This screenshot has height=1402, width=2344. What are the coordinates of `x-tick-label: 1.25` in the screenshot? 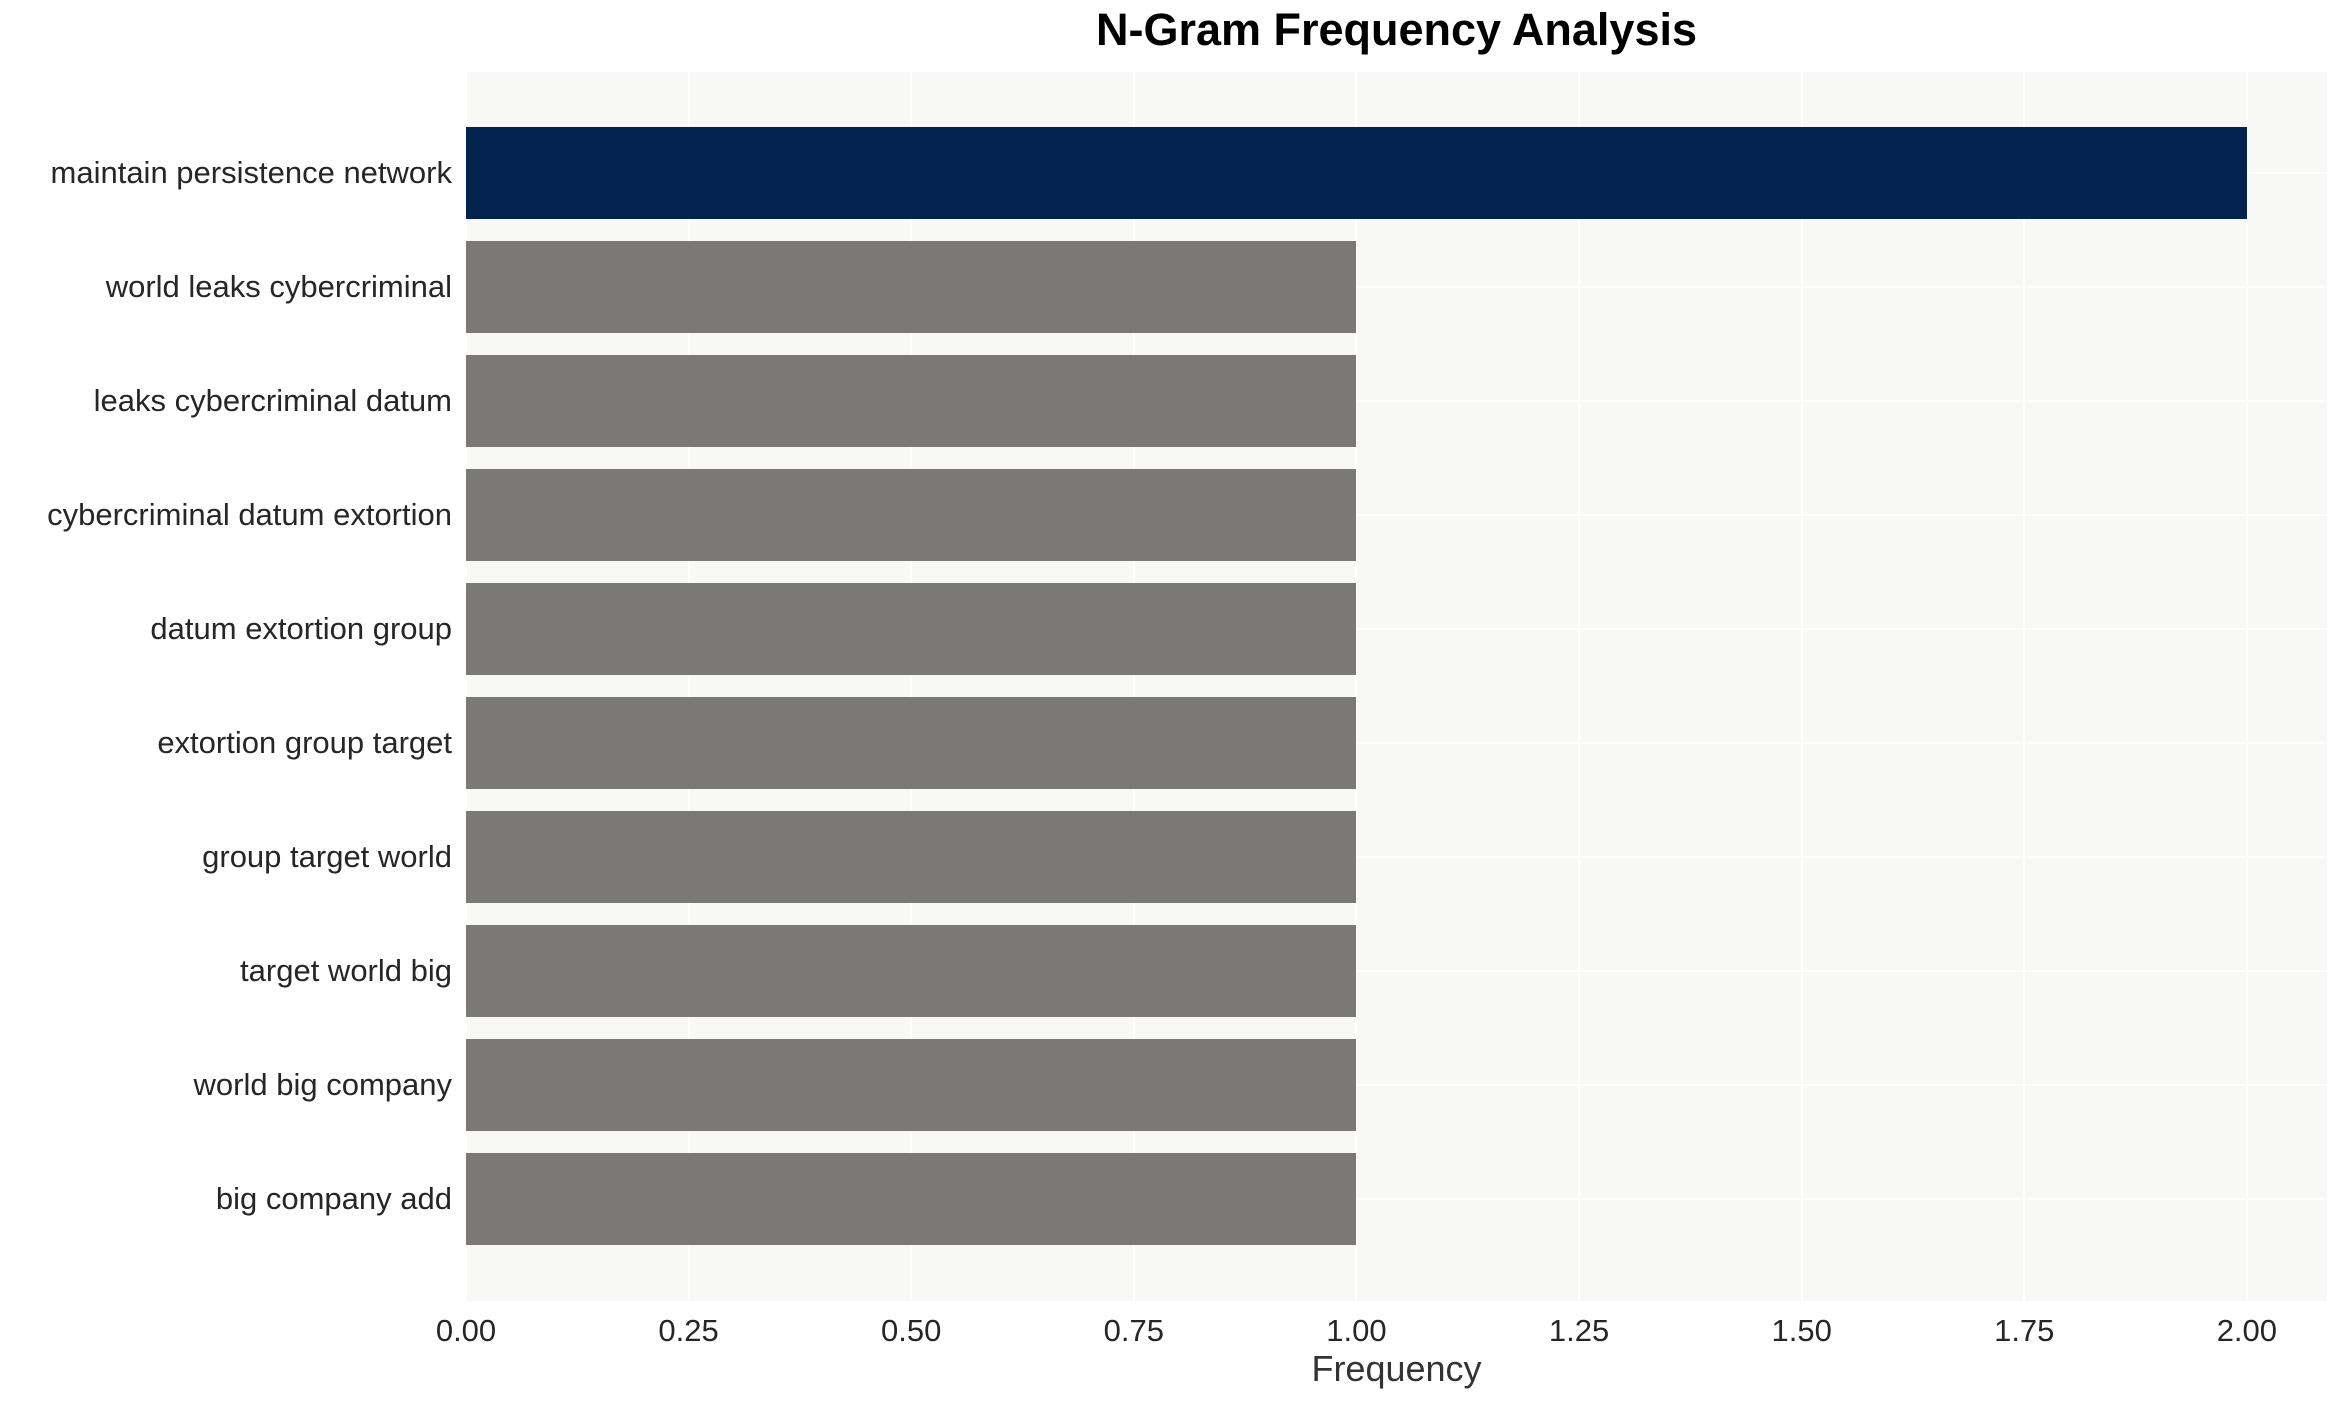 It's located at (1579, 1330).